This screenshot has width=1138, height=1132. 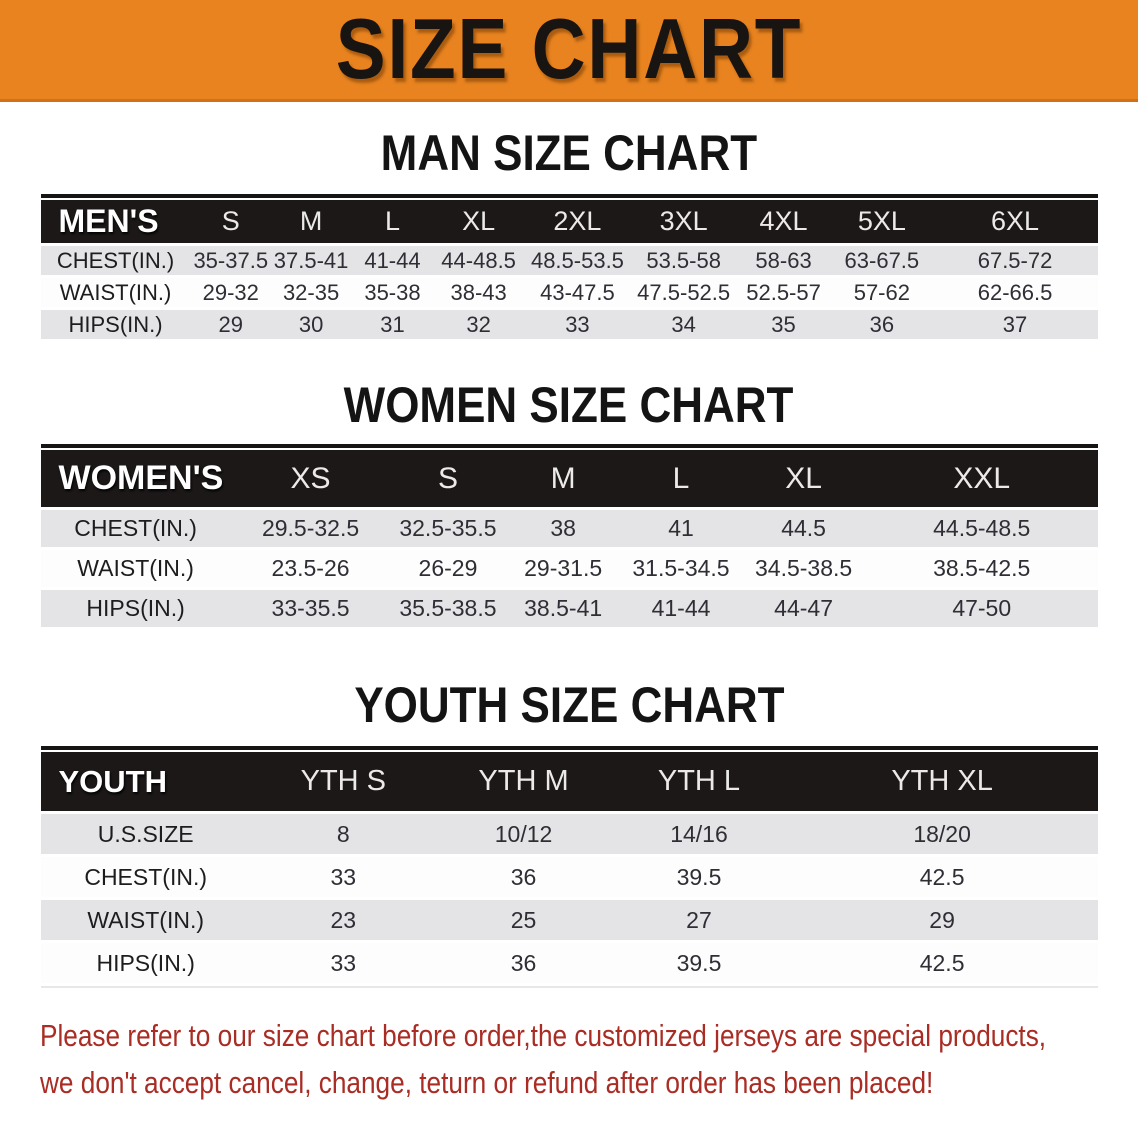 What do you see at coordinates (569, 964) in the screenshot?
I see `table-row-hips: HIPS(IN.) 33 36 39.5 42.5` at bounding box center [569, 964].